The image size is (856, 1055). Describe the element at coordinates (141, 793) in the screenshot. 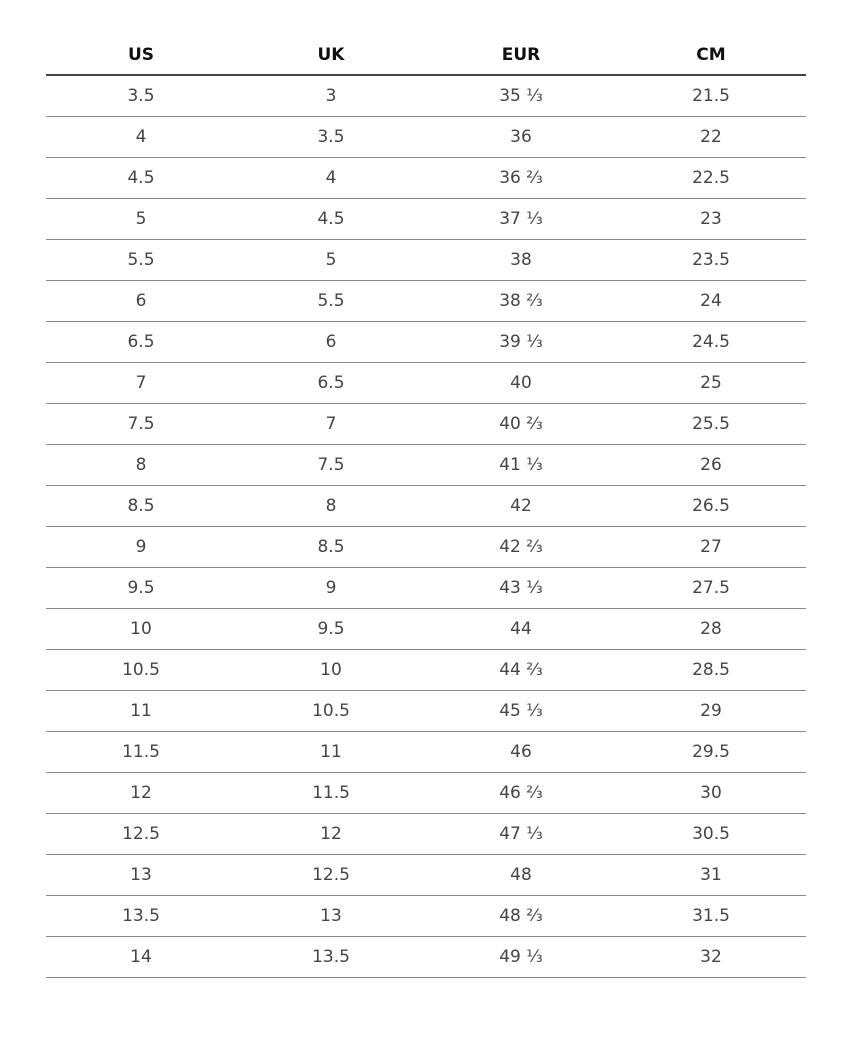

I see `cell-us: 12` at that location.